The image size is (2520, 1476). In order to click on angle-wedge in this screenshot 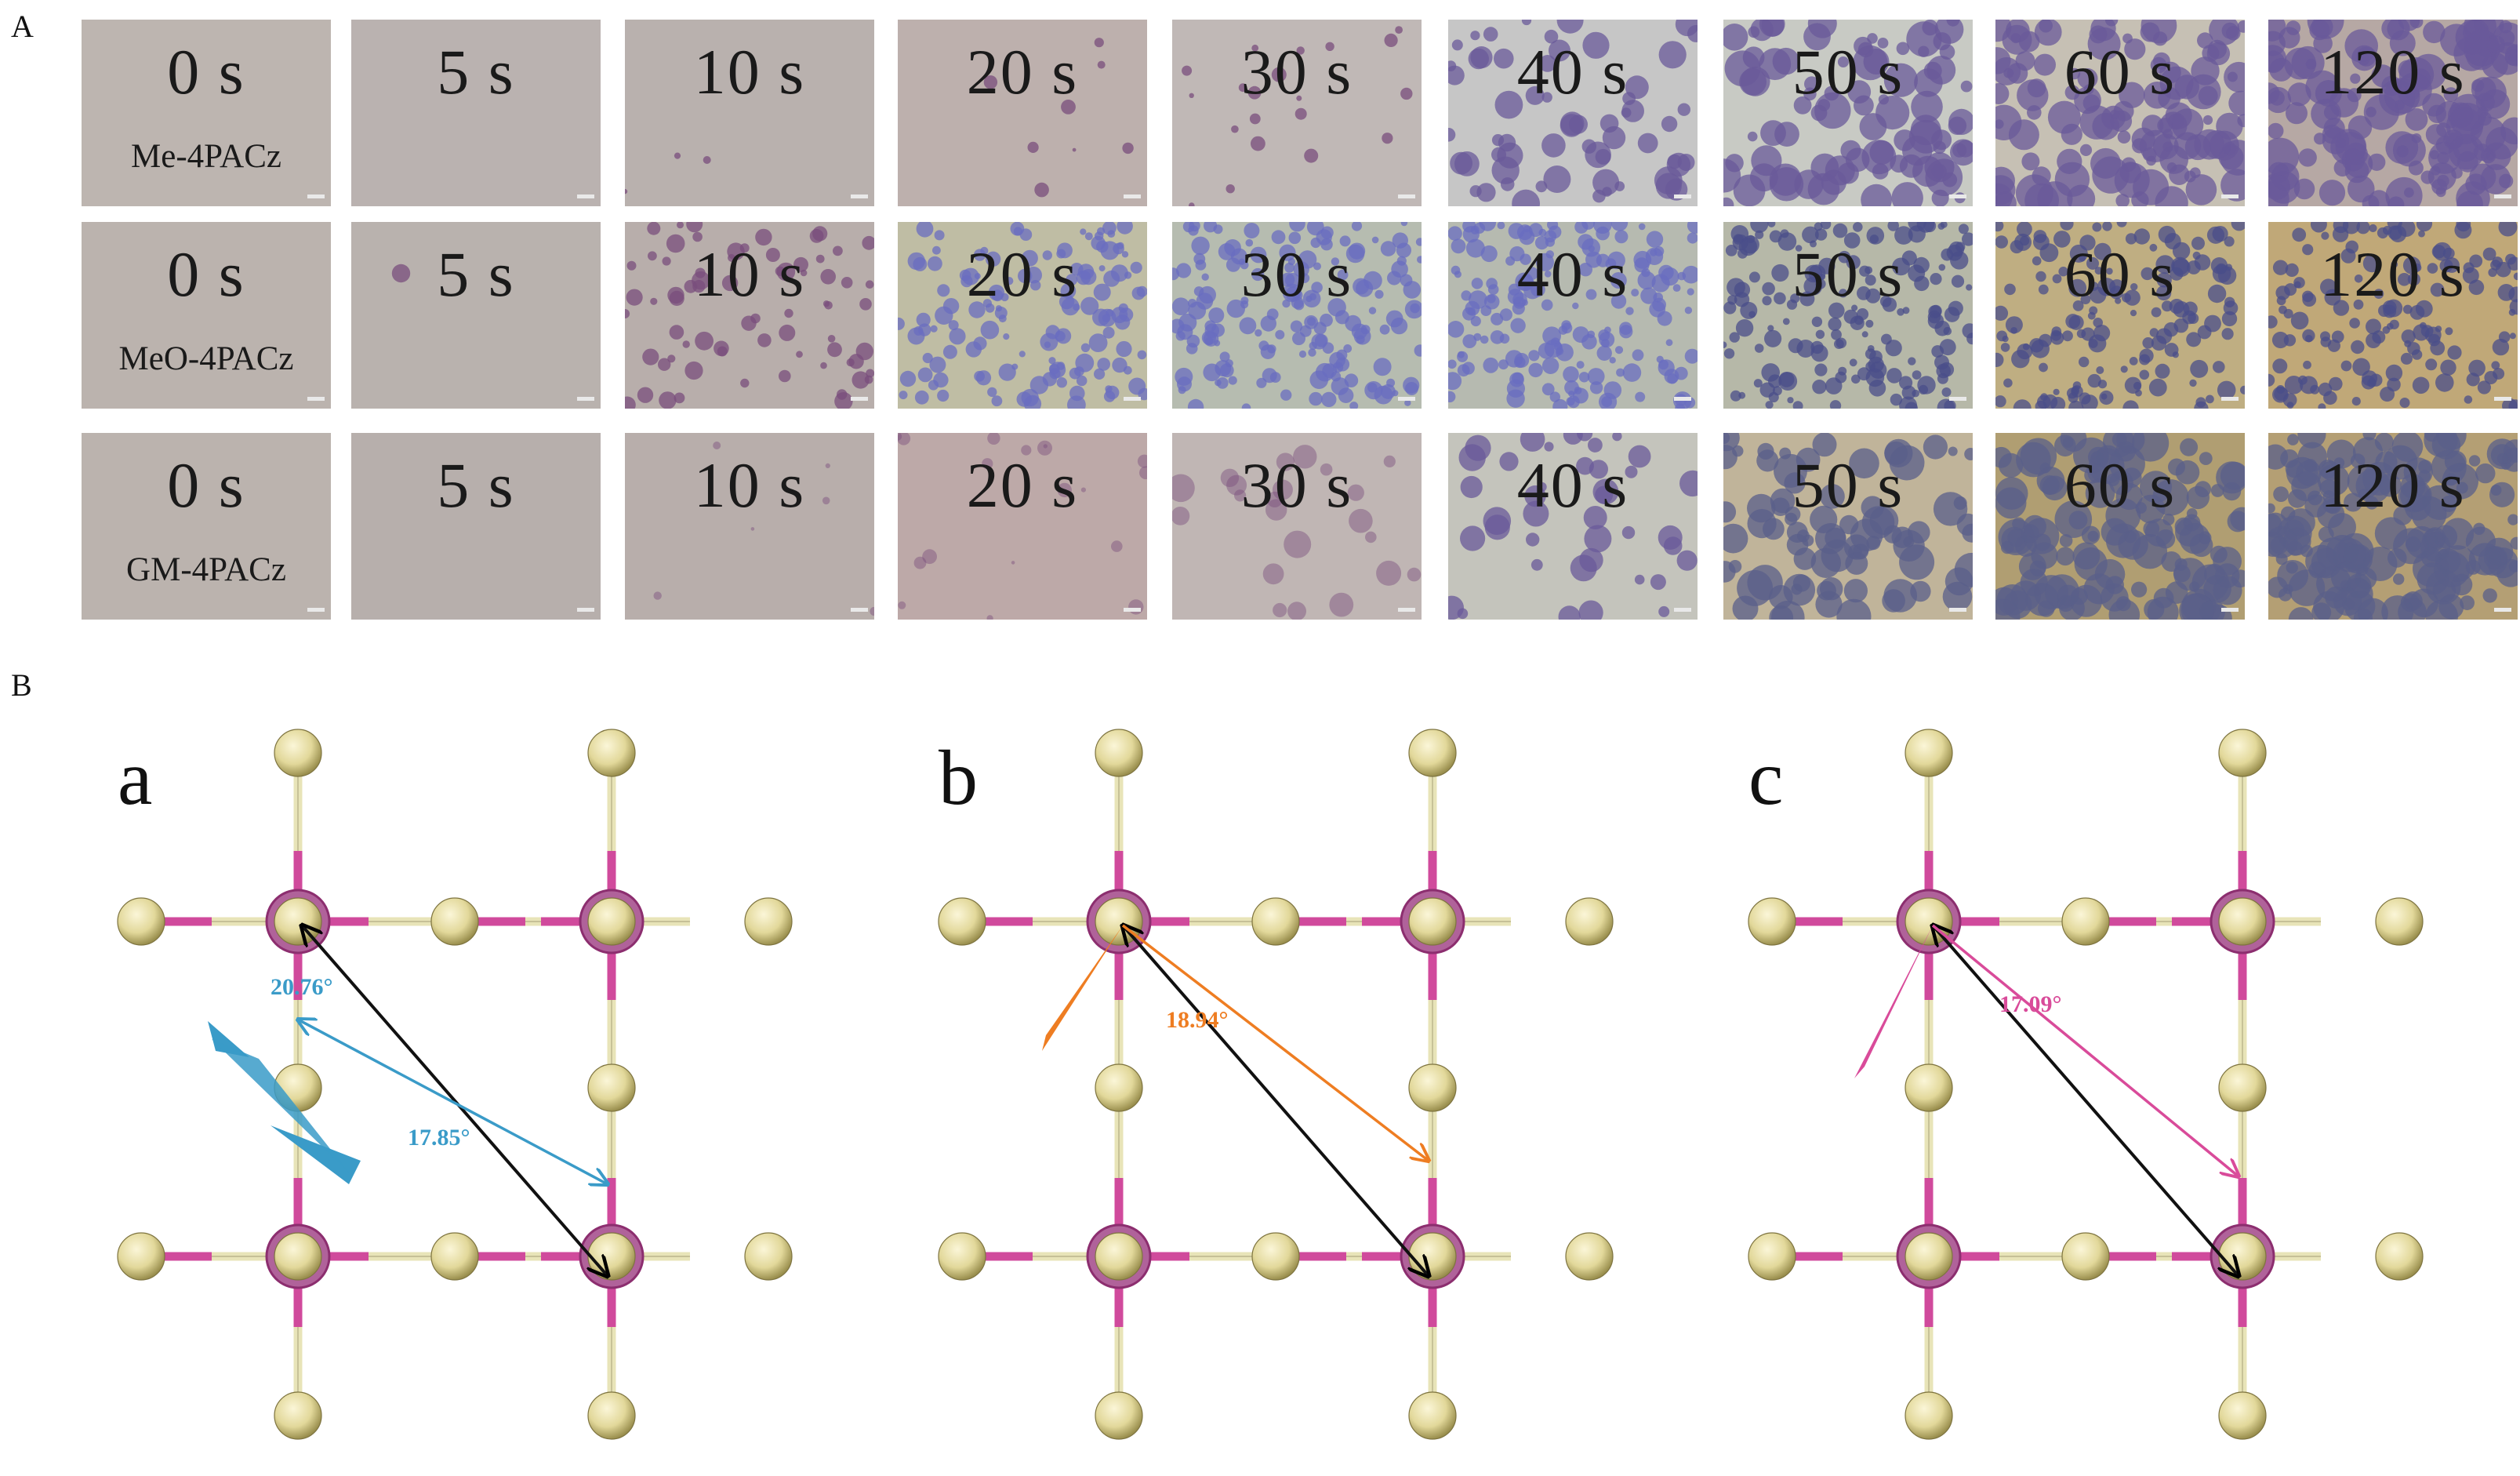, I will do `click(1082, 988)`.